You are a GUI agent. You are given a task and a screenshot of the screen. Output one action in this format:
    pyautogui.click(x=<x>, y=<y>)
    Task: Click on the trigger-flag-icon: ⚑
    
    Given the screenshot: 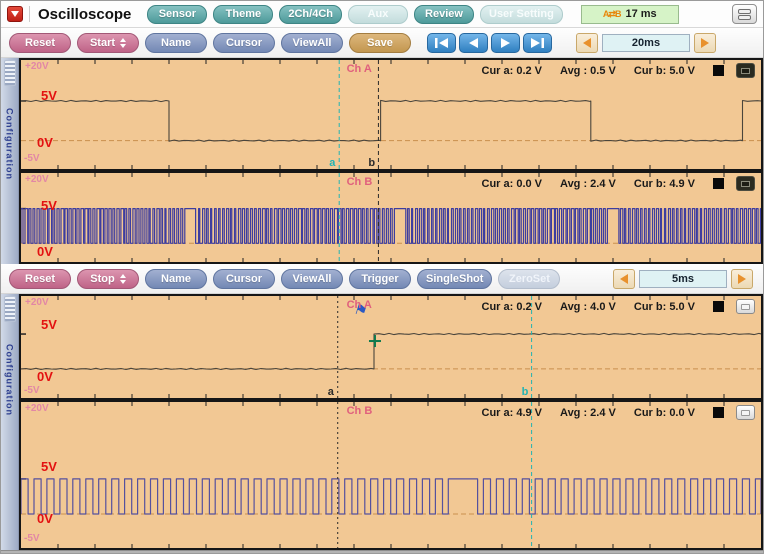 What is the action you would take?
    pyautogui.click(x=360, y=311)
    